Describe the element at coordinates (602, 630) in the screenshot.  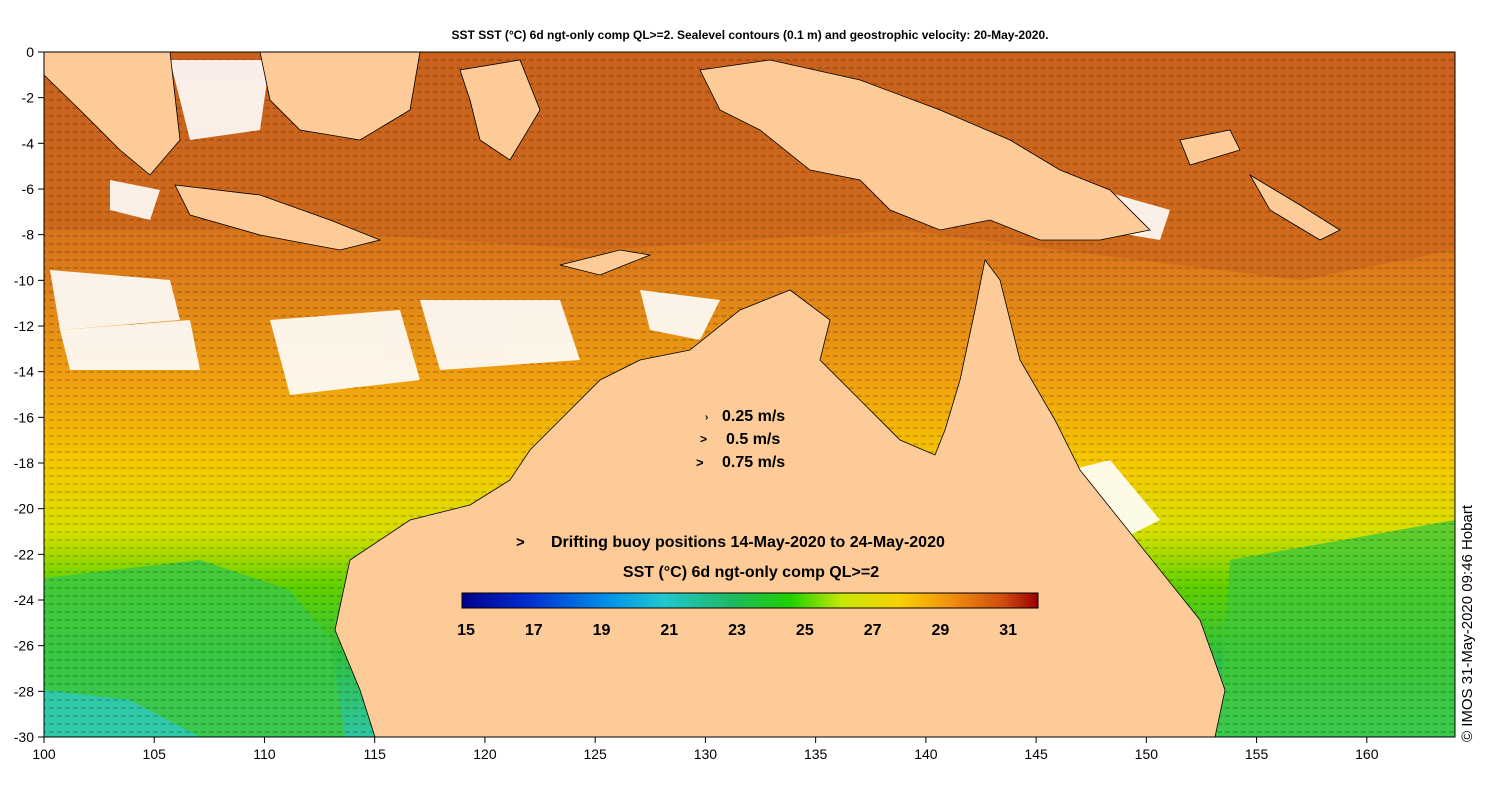
I see `colorbar-tick-label: 19` at that location.